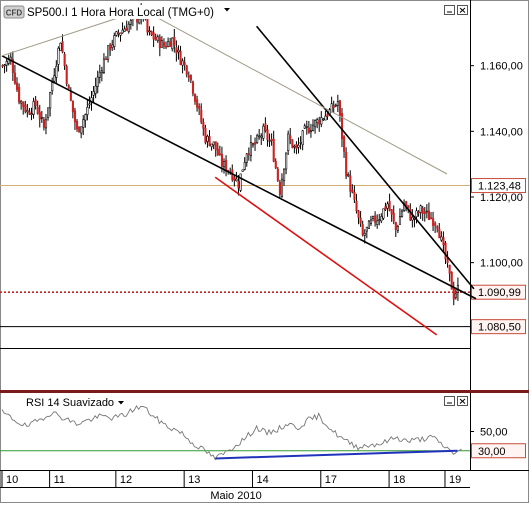 This screenshot has width=529, height=508. What do you see at coordinates (462, 10) in the screenshot?
I see `main-panel-button-close` at bounding box center [462, 10].